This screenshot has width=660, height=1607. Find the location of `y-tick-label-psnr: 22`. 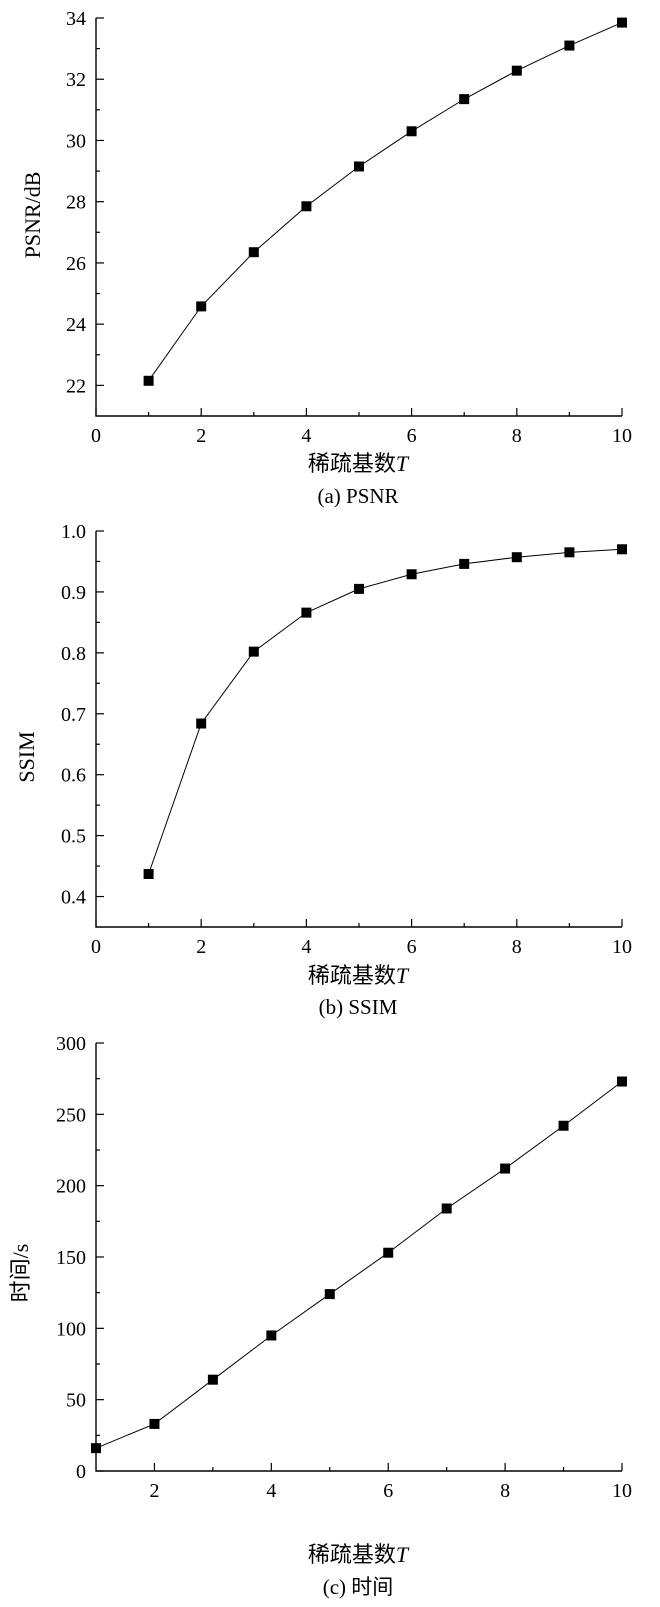

y-tick-label-psnr: 22 is located at coordinates (76, 386).